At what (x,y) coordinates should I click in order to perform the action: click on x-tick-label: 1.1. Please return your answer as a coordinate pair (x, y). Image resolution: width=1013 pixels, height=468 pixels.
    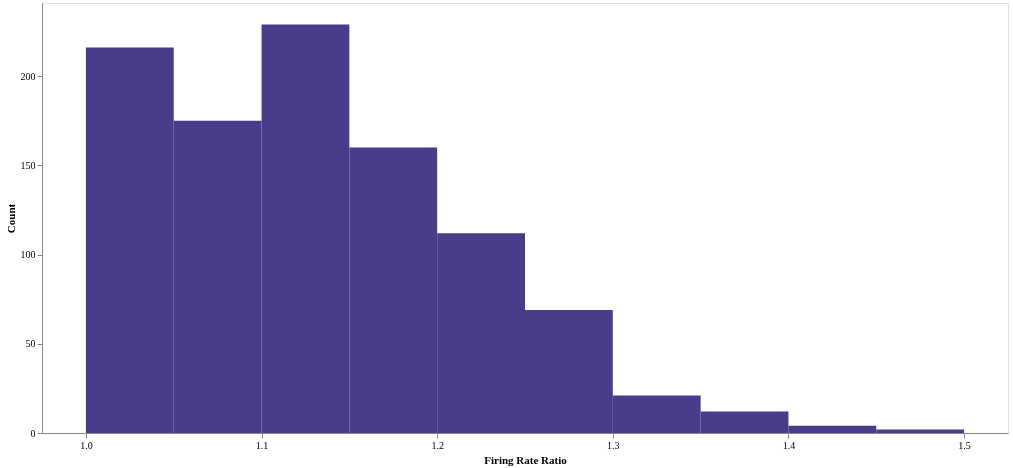
    Looking at the image, I should click on (262, 445).